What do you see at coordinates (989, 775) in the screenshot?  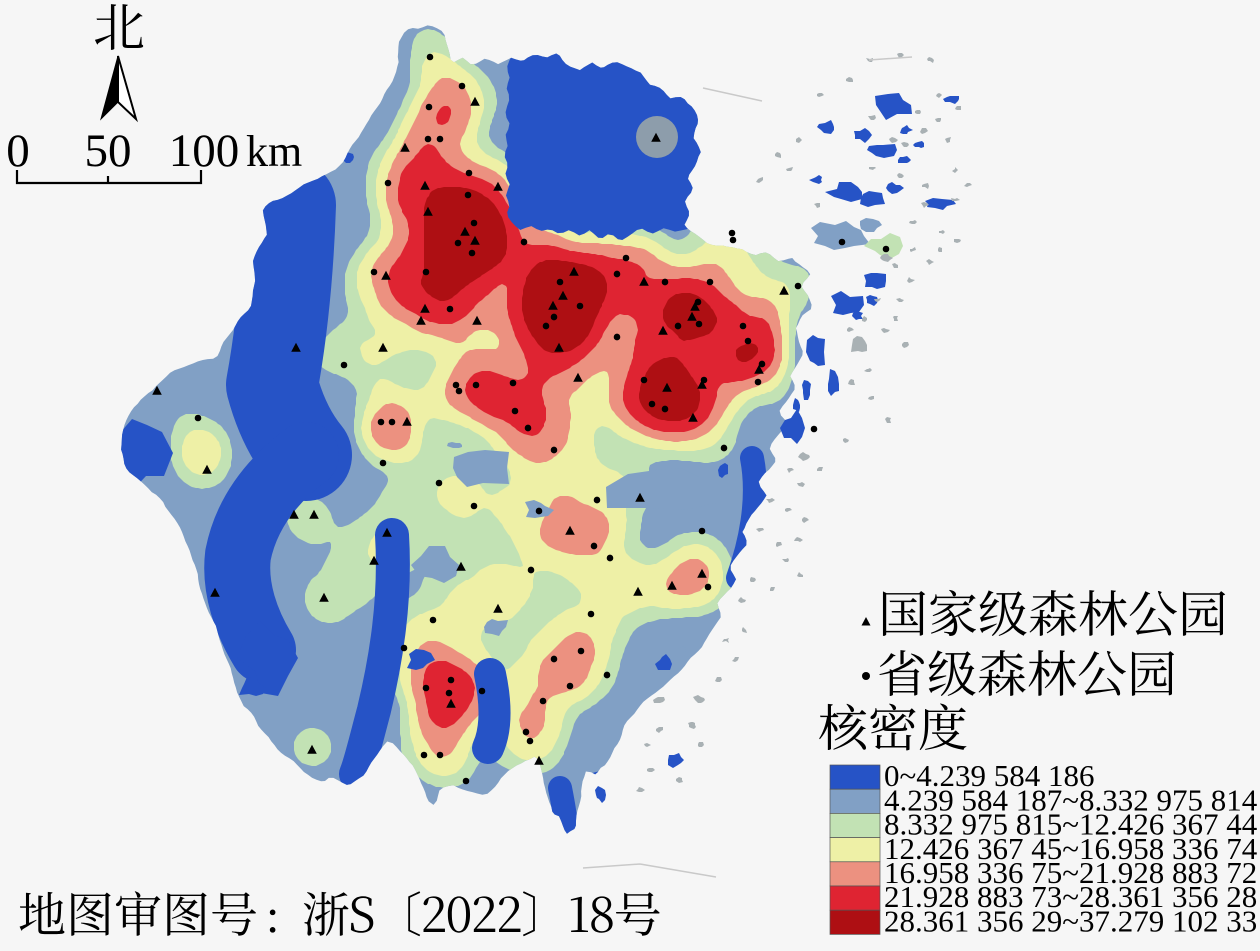 I see `svg-text: 0~4.239 584 186` at bounding box center [989, 775].